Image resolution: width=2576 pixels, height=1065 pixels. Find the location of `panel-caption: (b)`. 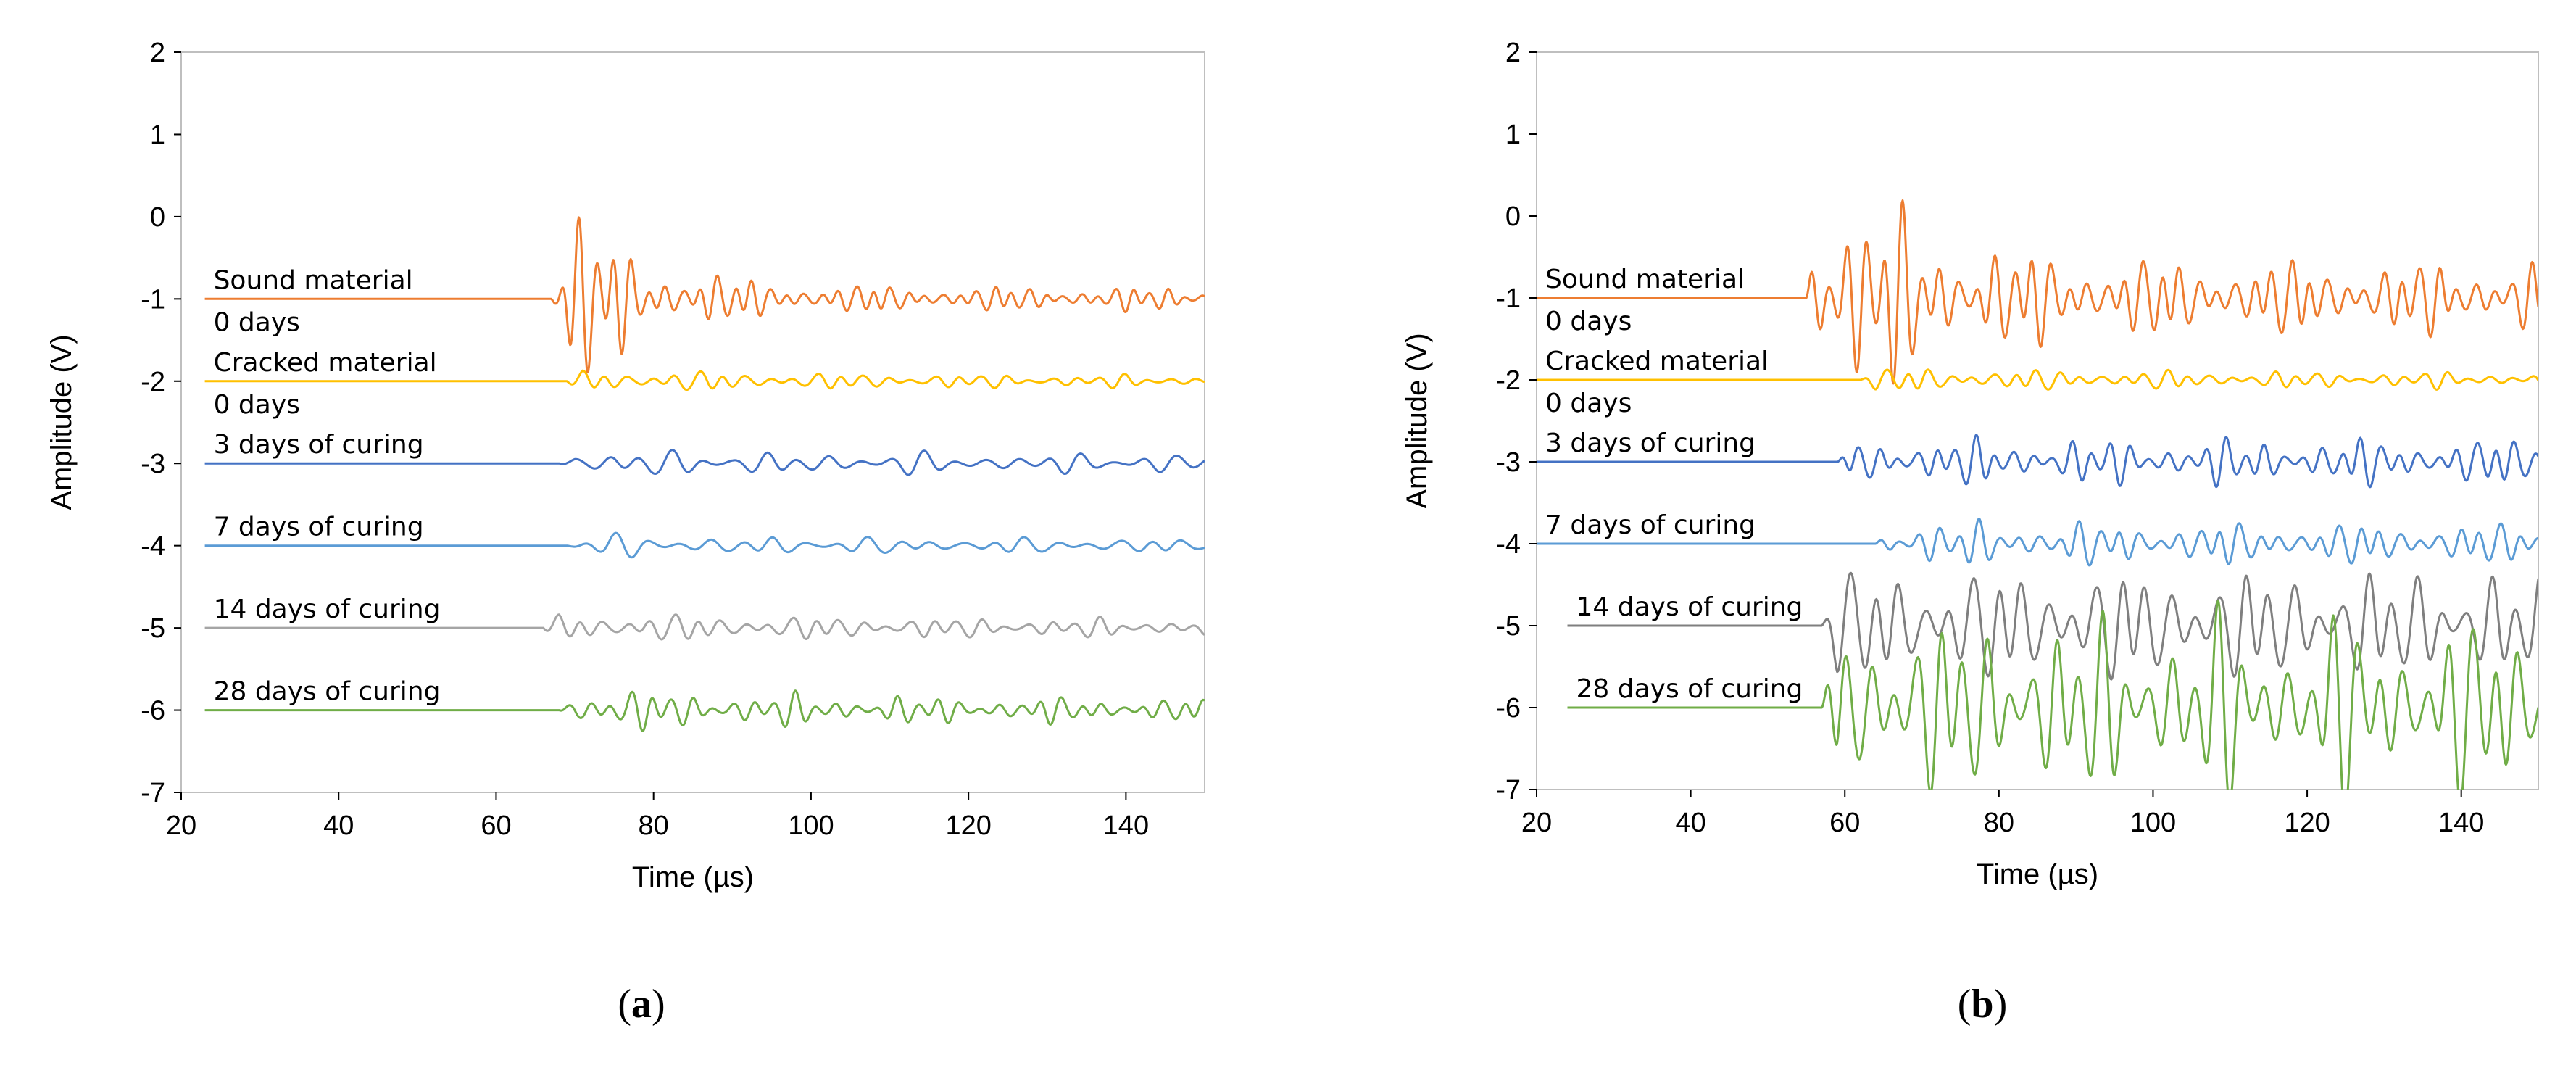

panel-caption: (b) is located at coordinates (1982, 1004).